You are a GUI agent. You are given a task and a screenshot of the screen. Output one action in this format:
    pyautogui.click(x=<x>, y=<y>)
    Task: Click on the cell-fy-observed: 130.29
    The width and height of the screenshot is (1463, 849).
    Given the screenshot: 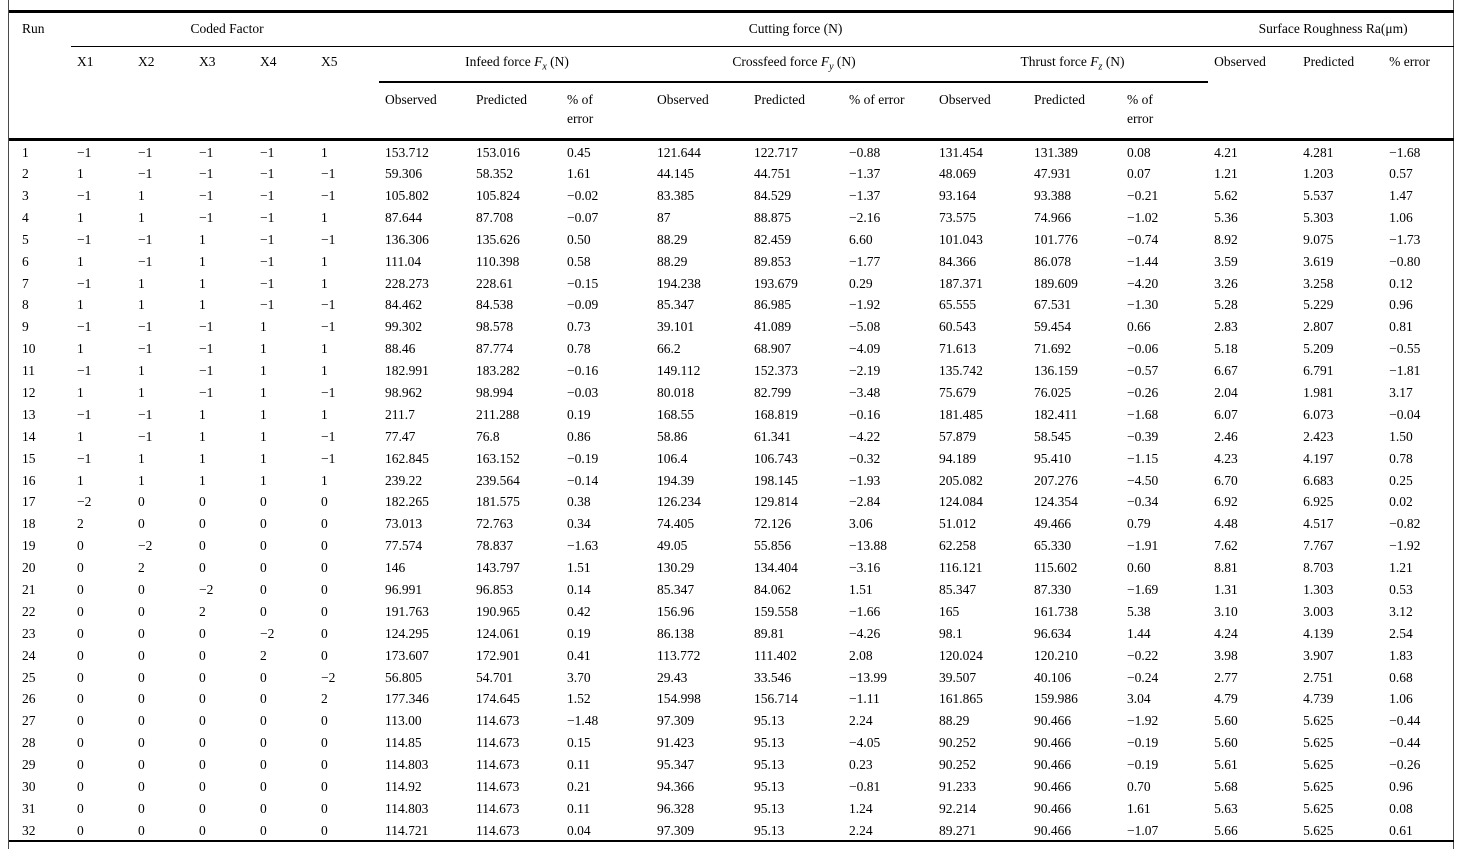 What is the action you would take?
    pyautogui.click(x=676, y=568)
    